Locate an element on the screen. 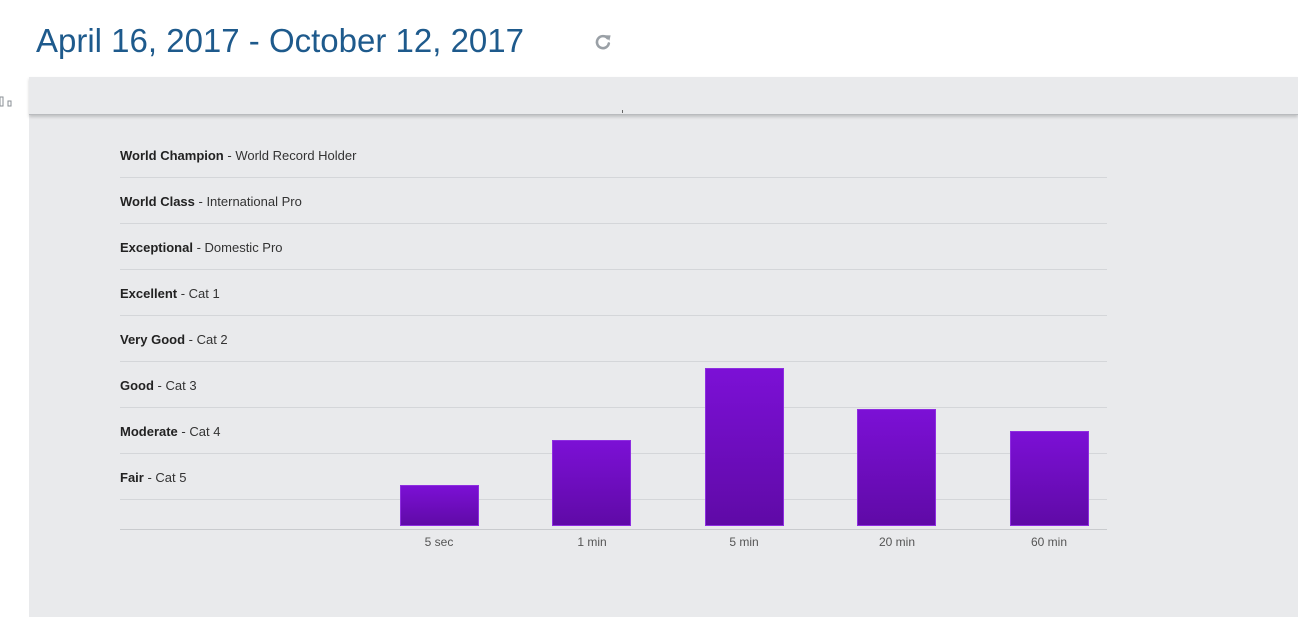 This screenshot has width=1298, height=617. refresh-icon is located at coordinates (603, 42).